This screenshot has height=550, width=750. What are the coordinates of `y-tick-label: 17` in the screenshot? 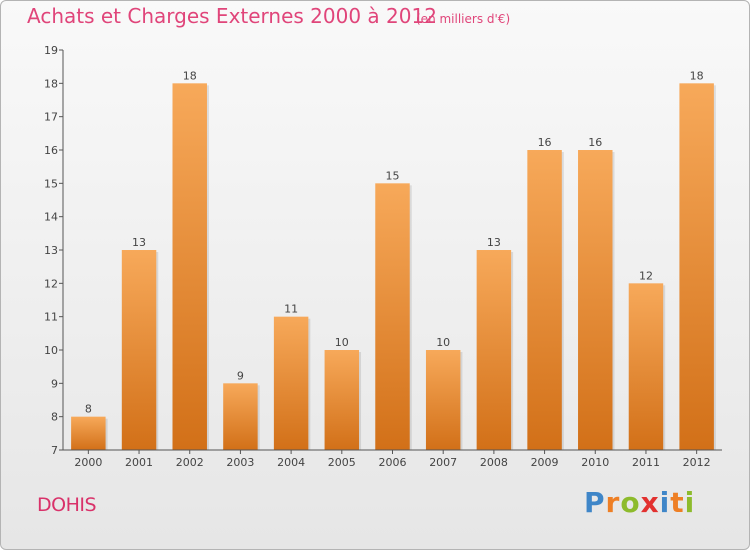 It's located at (51, 117).